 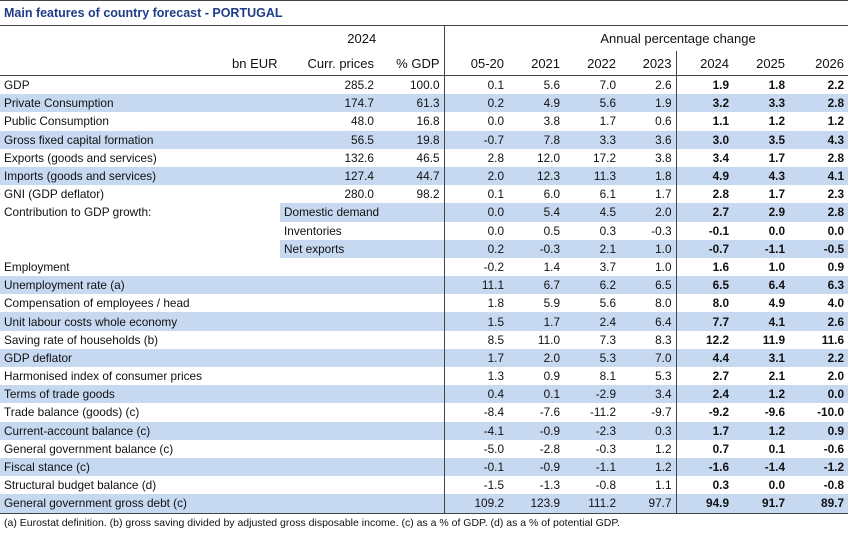 What do you see at coordinates (411, 63) in the screenshot?
I see `header-pct-gdp: % GDP` at bounding box center [411, 63].